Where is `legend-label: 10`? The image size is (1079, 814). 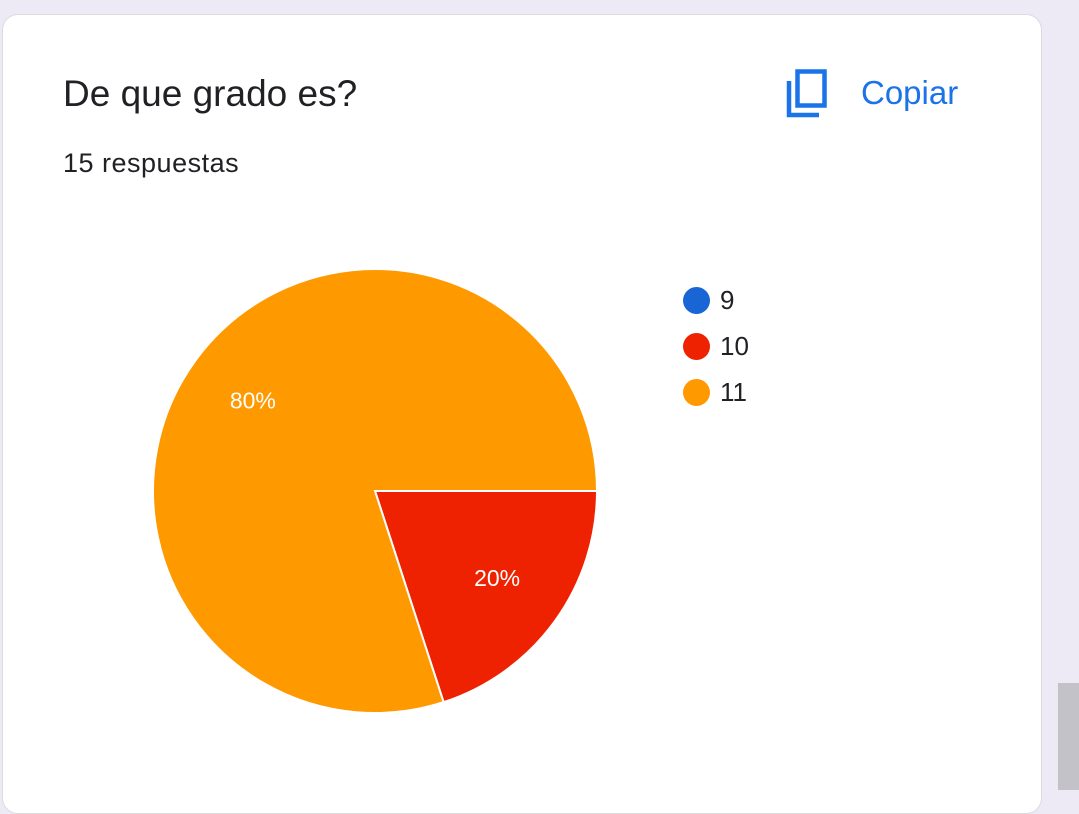 legend-label: 10 is located at coordinates (734, 345).